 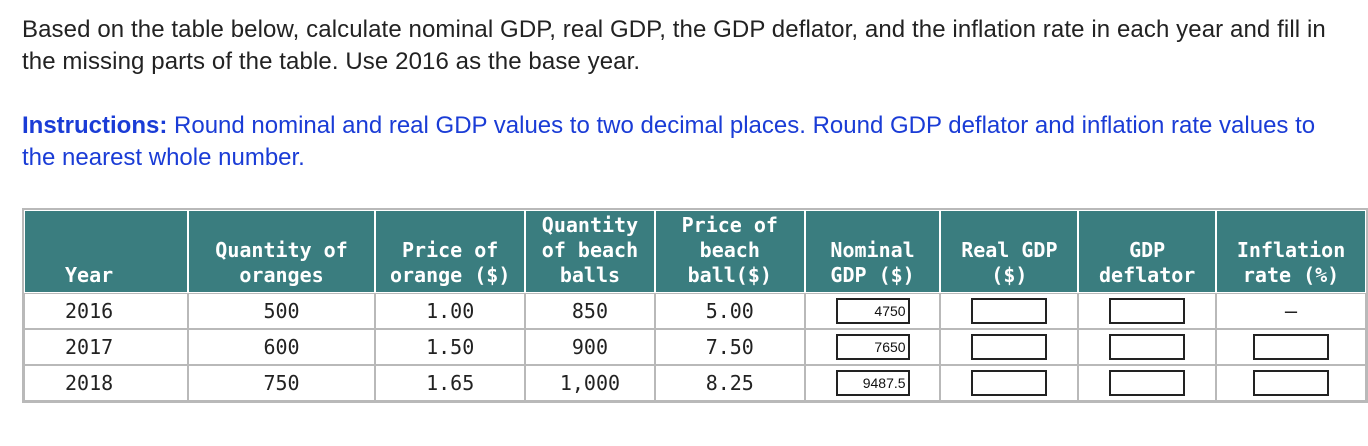 I want to click on year-cell: 2018, so click(x=106, y=383).